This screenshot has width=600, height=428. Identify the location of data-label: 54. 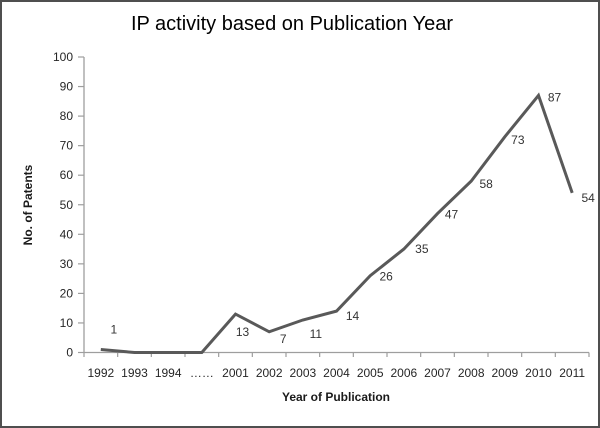
(588, 198).